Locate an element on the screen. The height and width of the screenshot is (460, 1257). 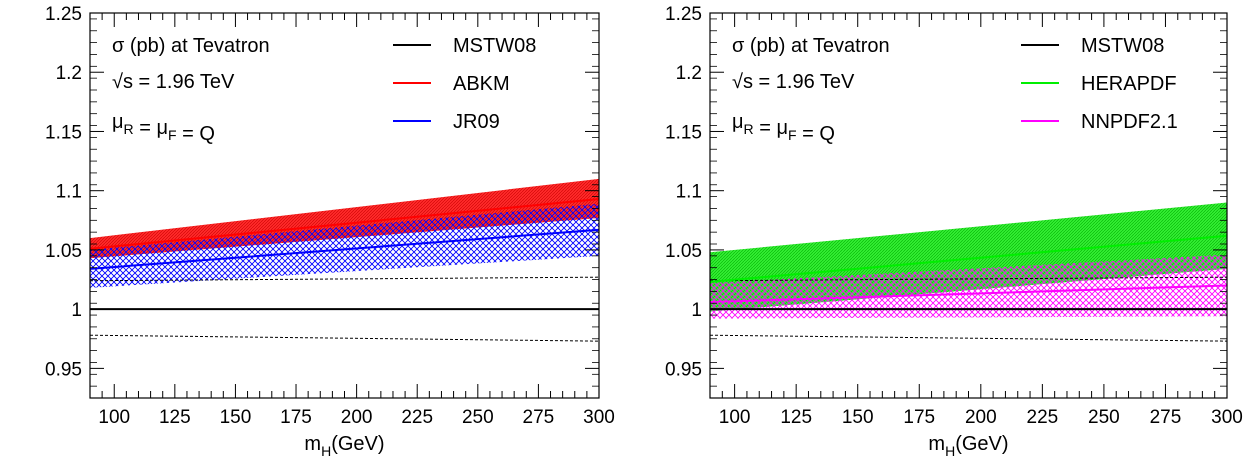
band-nnpdf2.1 is located at coordinates (968, 286).